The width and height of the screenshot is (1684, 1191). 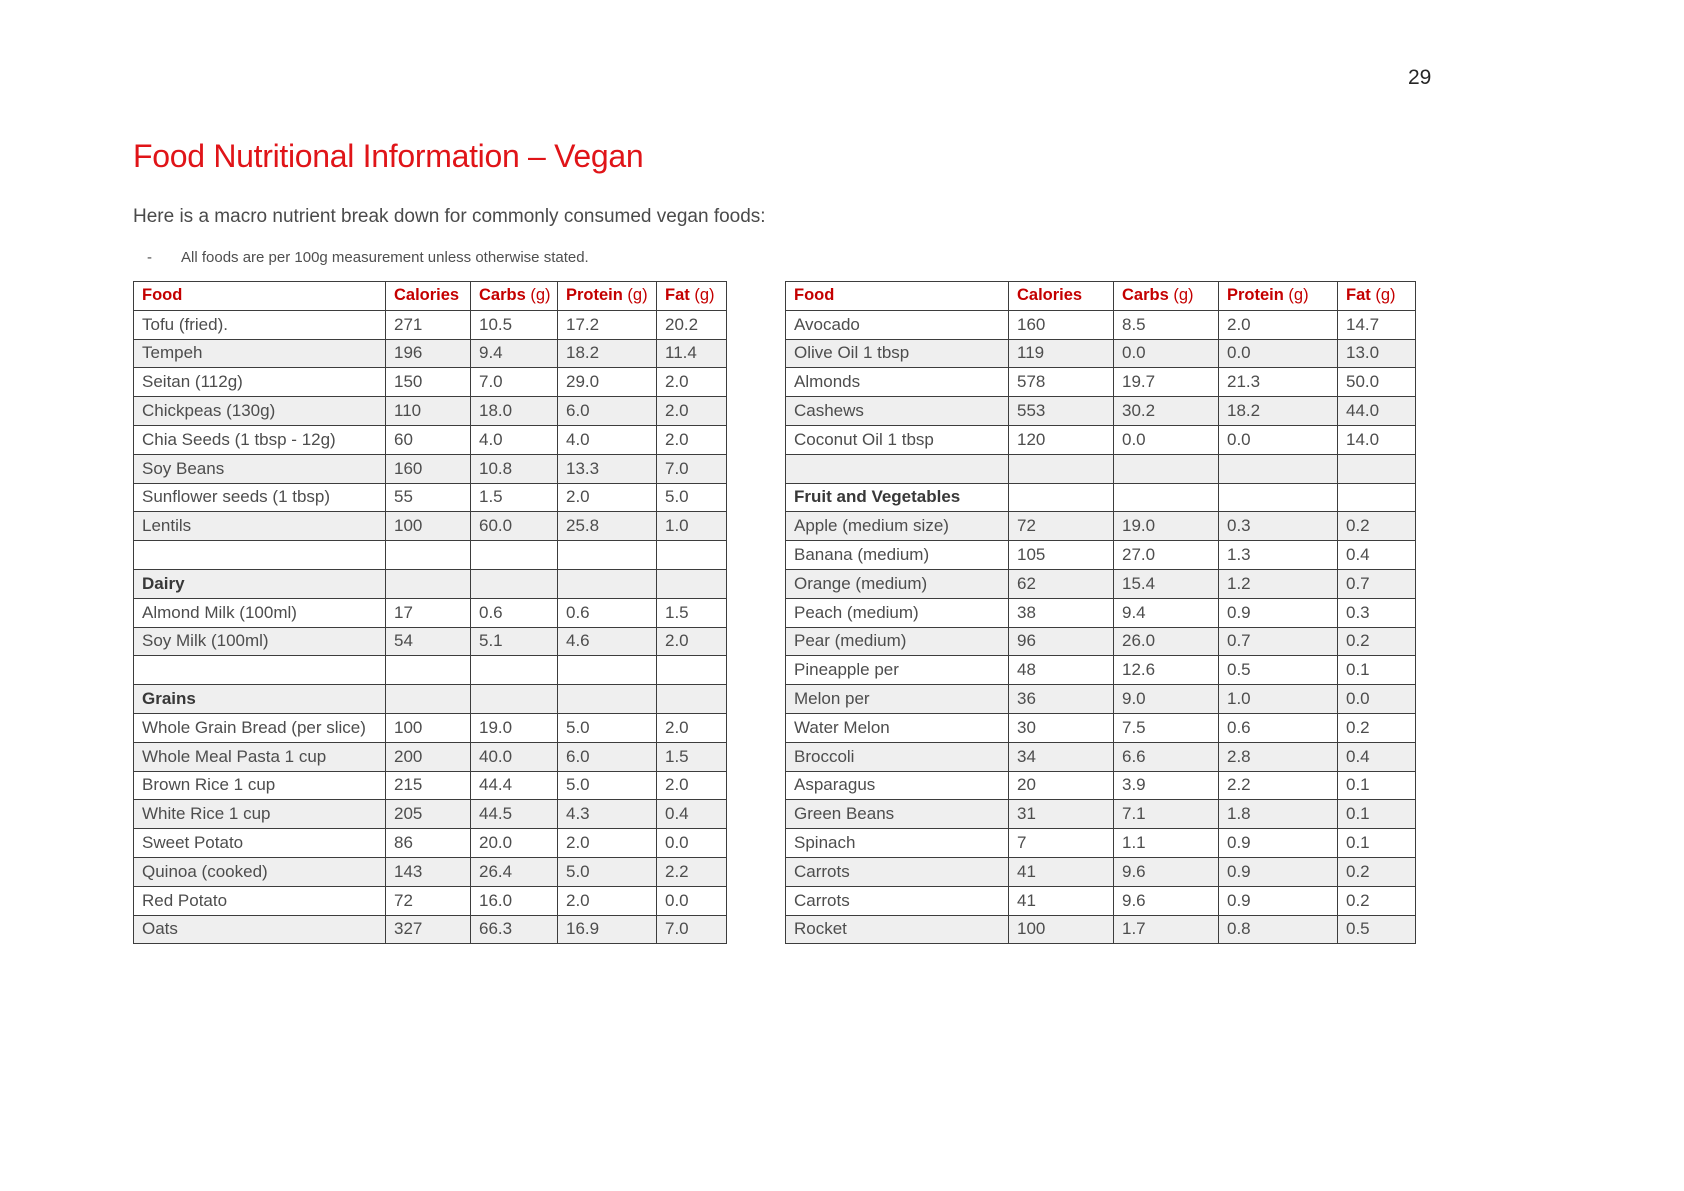 I want to click on cell-carbs: 16.0, so click(x=514, y=900).